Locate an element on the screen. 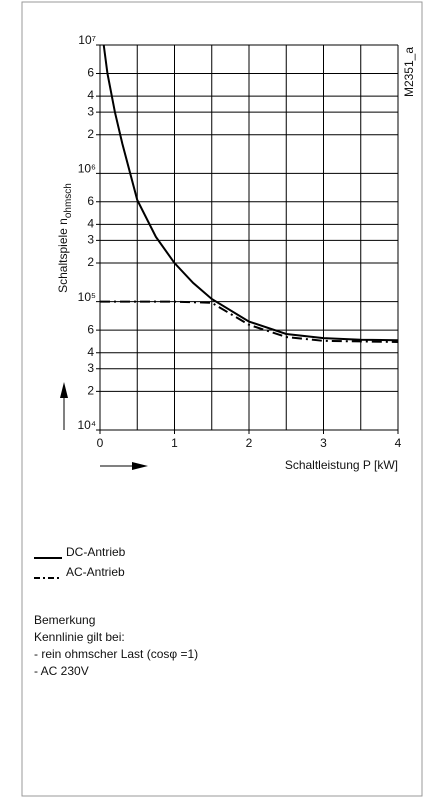 This screenshot has height=798, width=444. legend-label: AC-Antrieb is located at coordinates (95, 572).